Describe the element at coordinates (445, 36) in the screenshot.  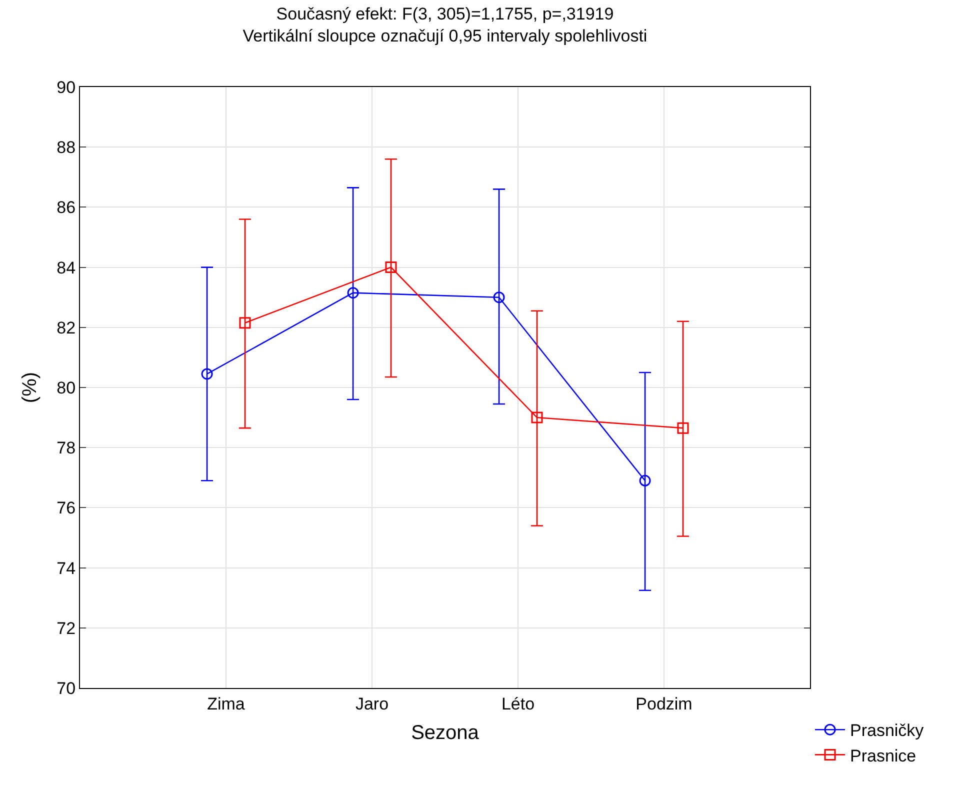
I see `chart-subtitle: Vertikální sloupce označují 0,95 intervaly spolehlivosti` at that location.